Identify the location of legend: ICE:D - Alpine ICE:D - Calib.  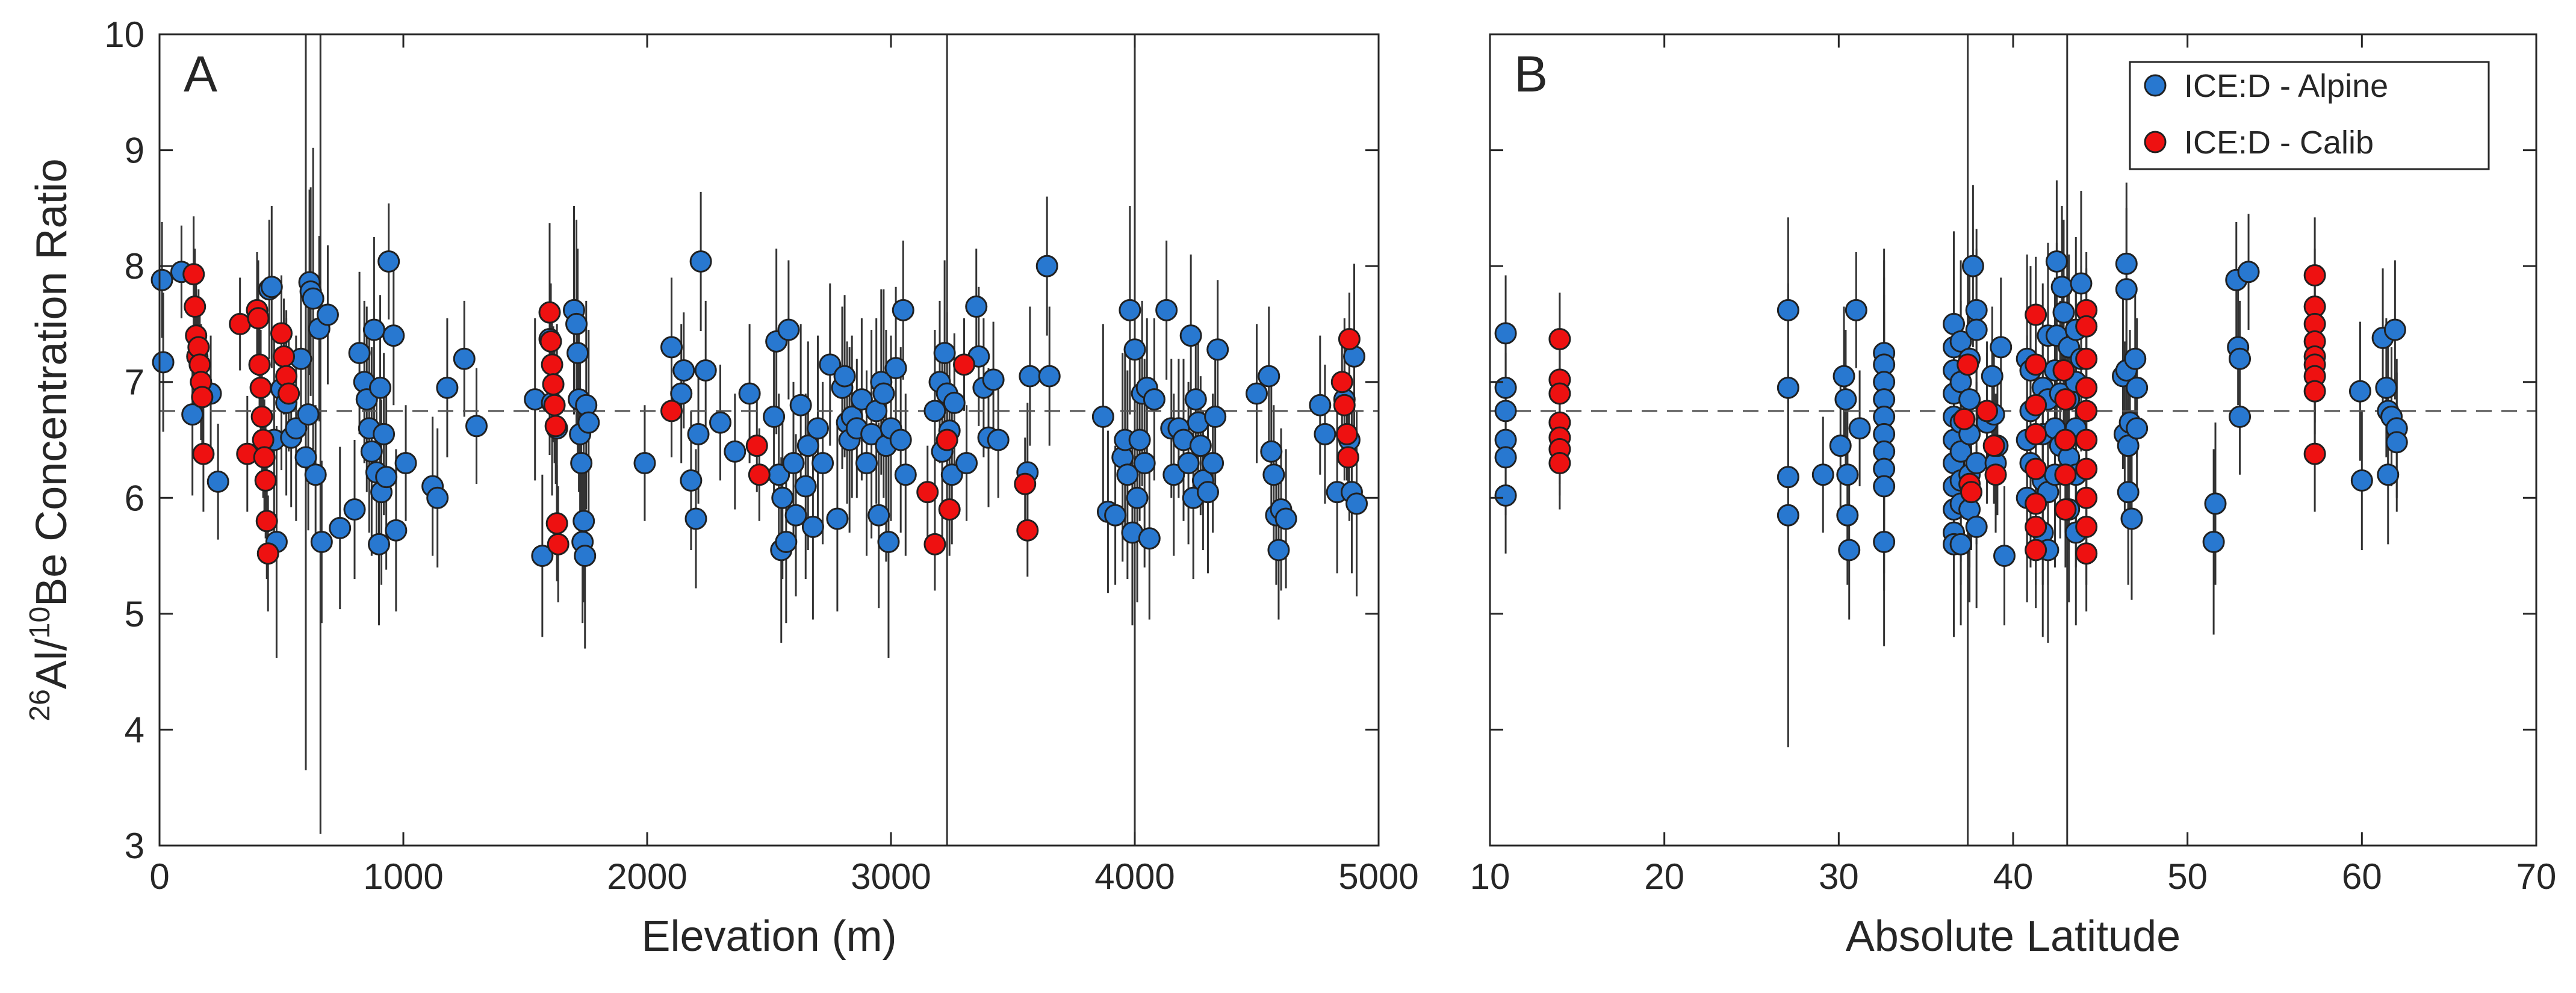
(2309, 115).